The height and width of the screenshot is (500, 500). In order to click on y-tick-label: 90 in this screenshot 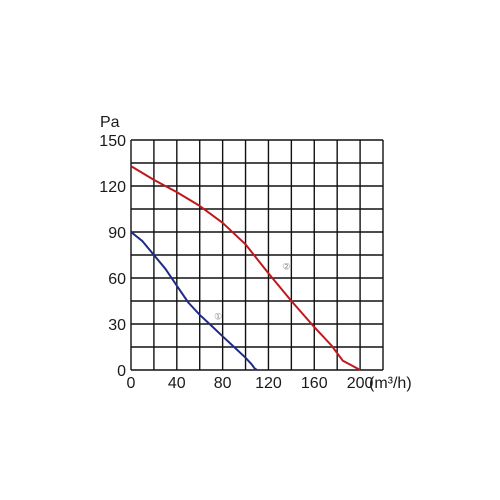, I will do `click(117, 233)`.